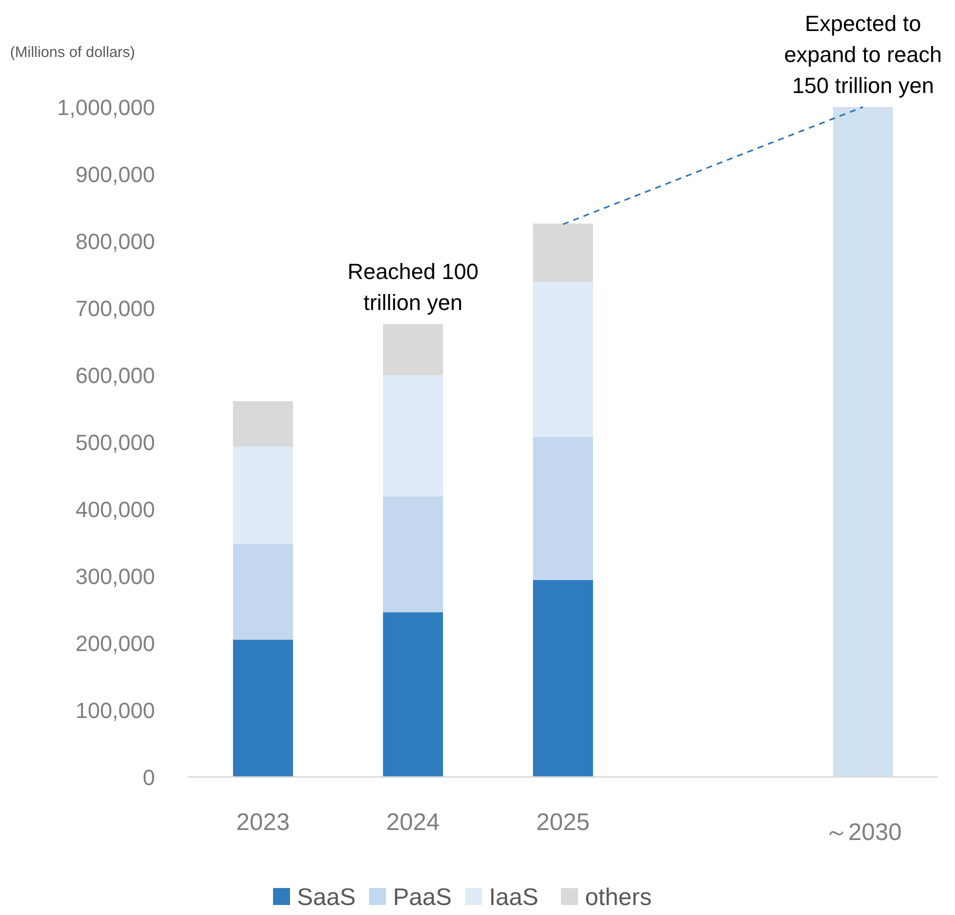 This screenshot has width=955, height=915. What do you see at coordinates (115, 710) in the screenshot?
I see `y-tick-label: 100,000` at bounding box center [115, 710].